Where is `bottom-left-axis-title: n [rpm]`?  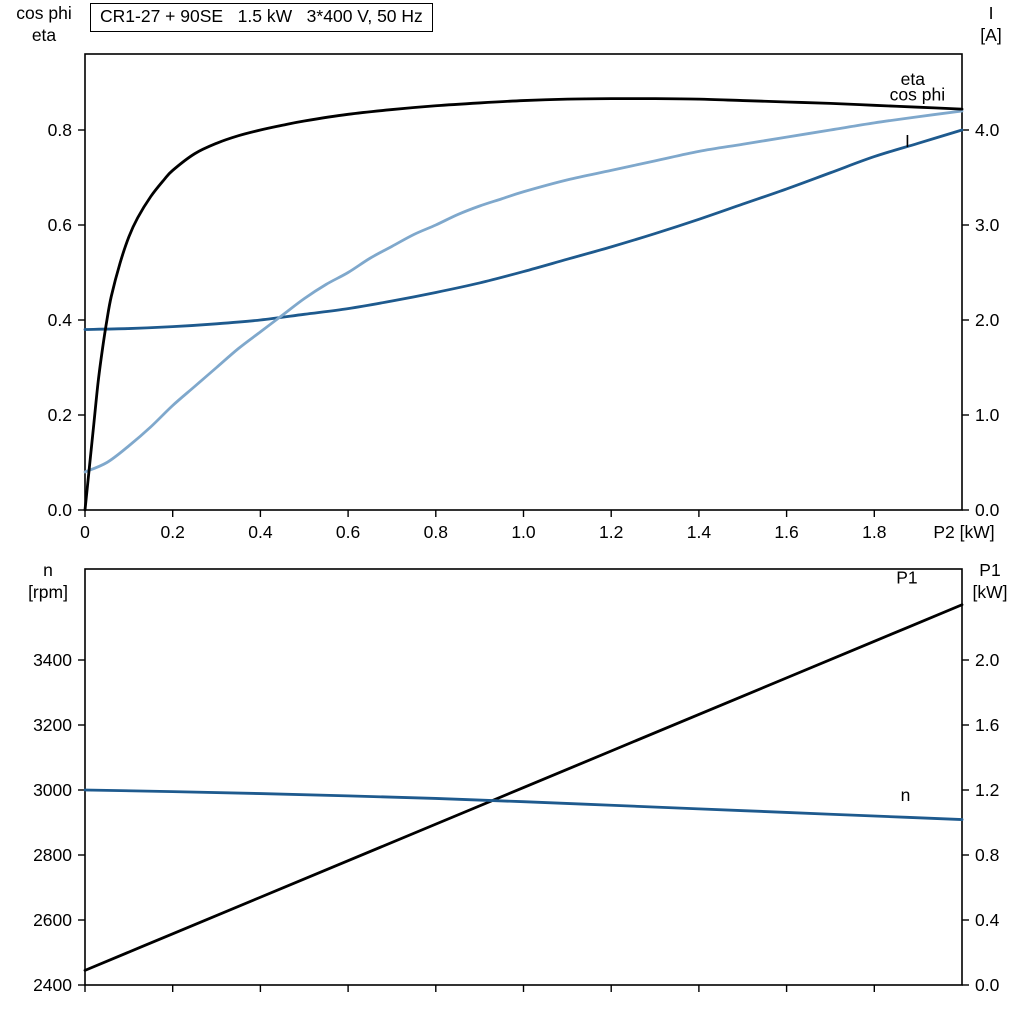
bottom-left-axis-title: n [rpm] is located at coordinates (48, 582).